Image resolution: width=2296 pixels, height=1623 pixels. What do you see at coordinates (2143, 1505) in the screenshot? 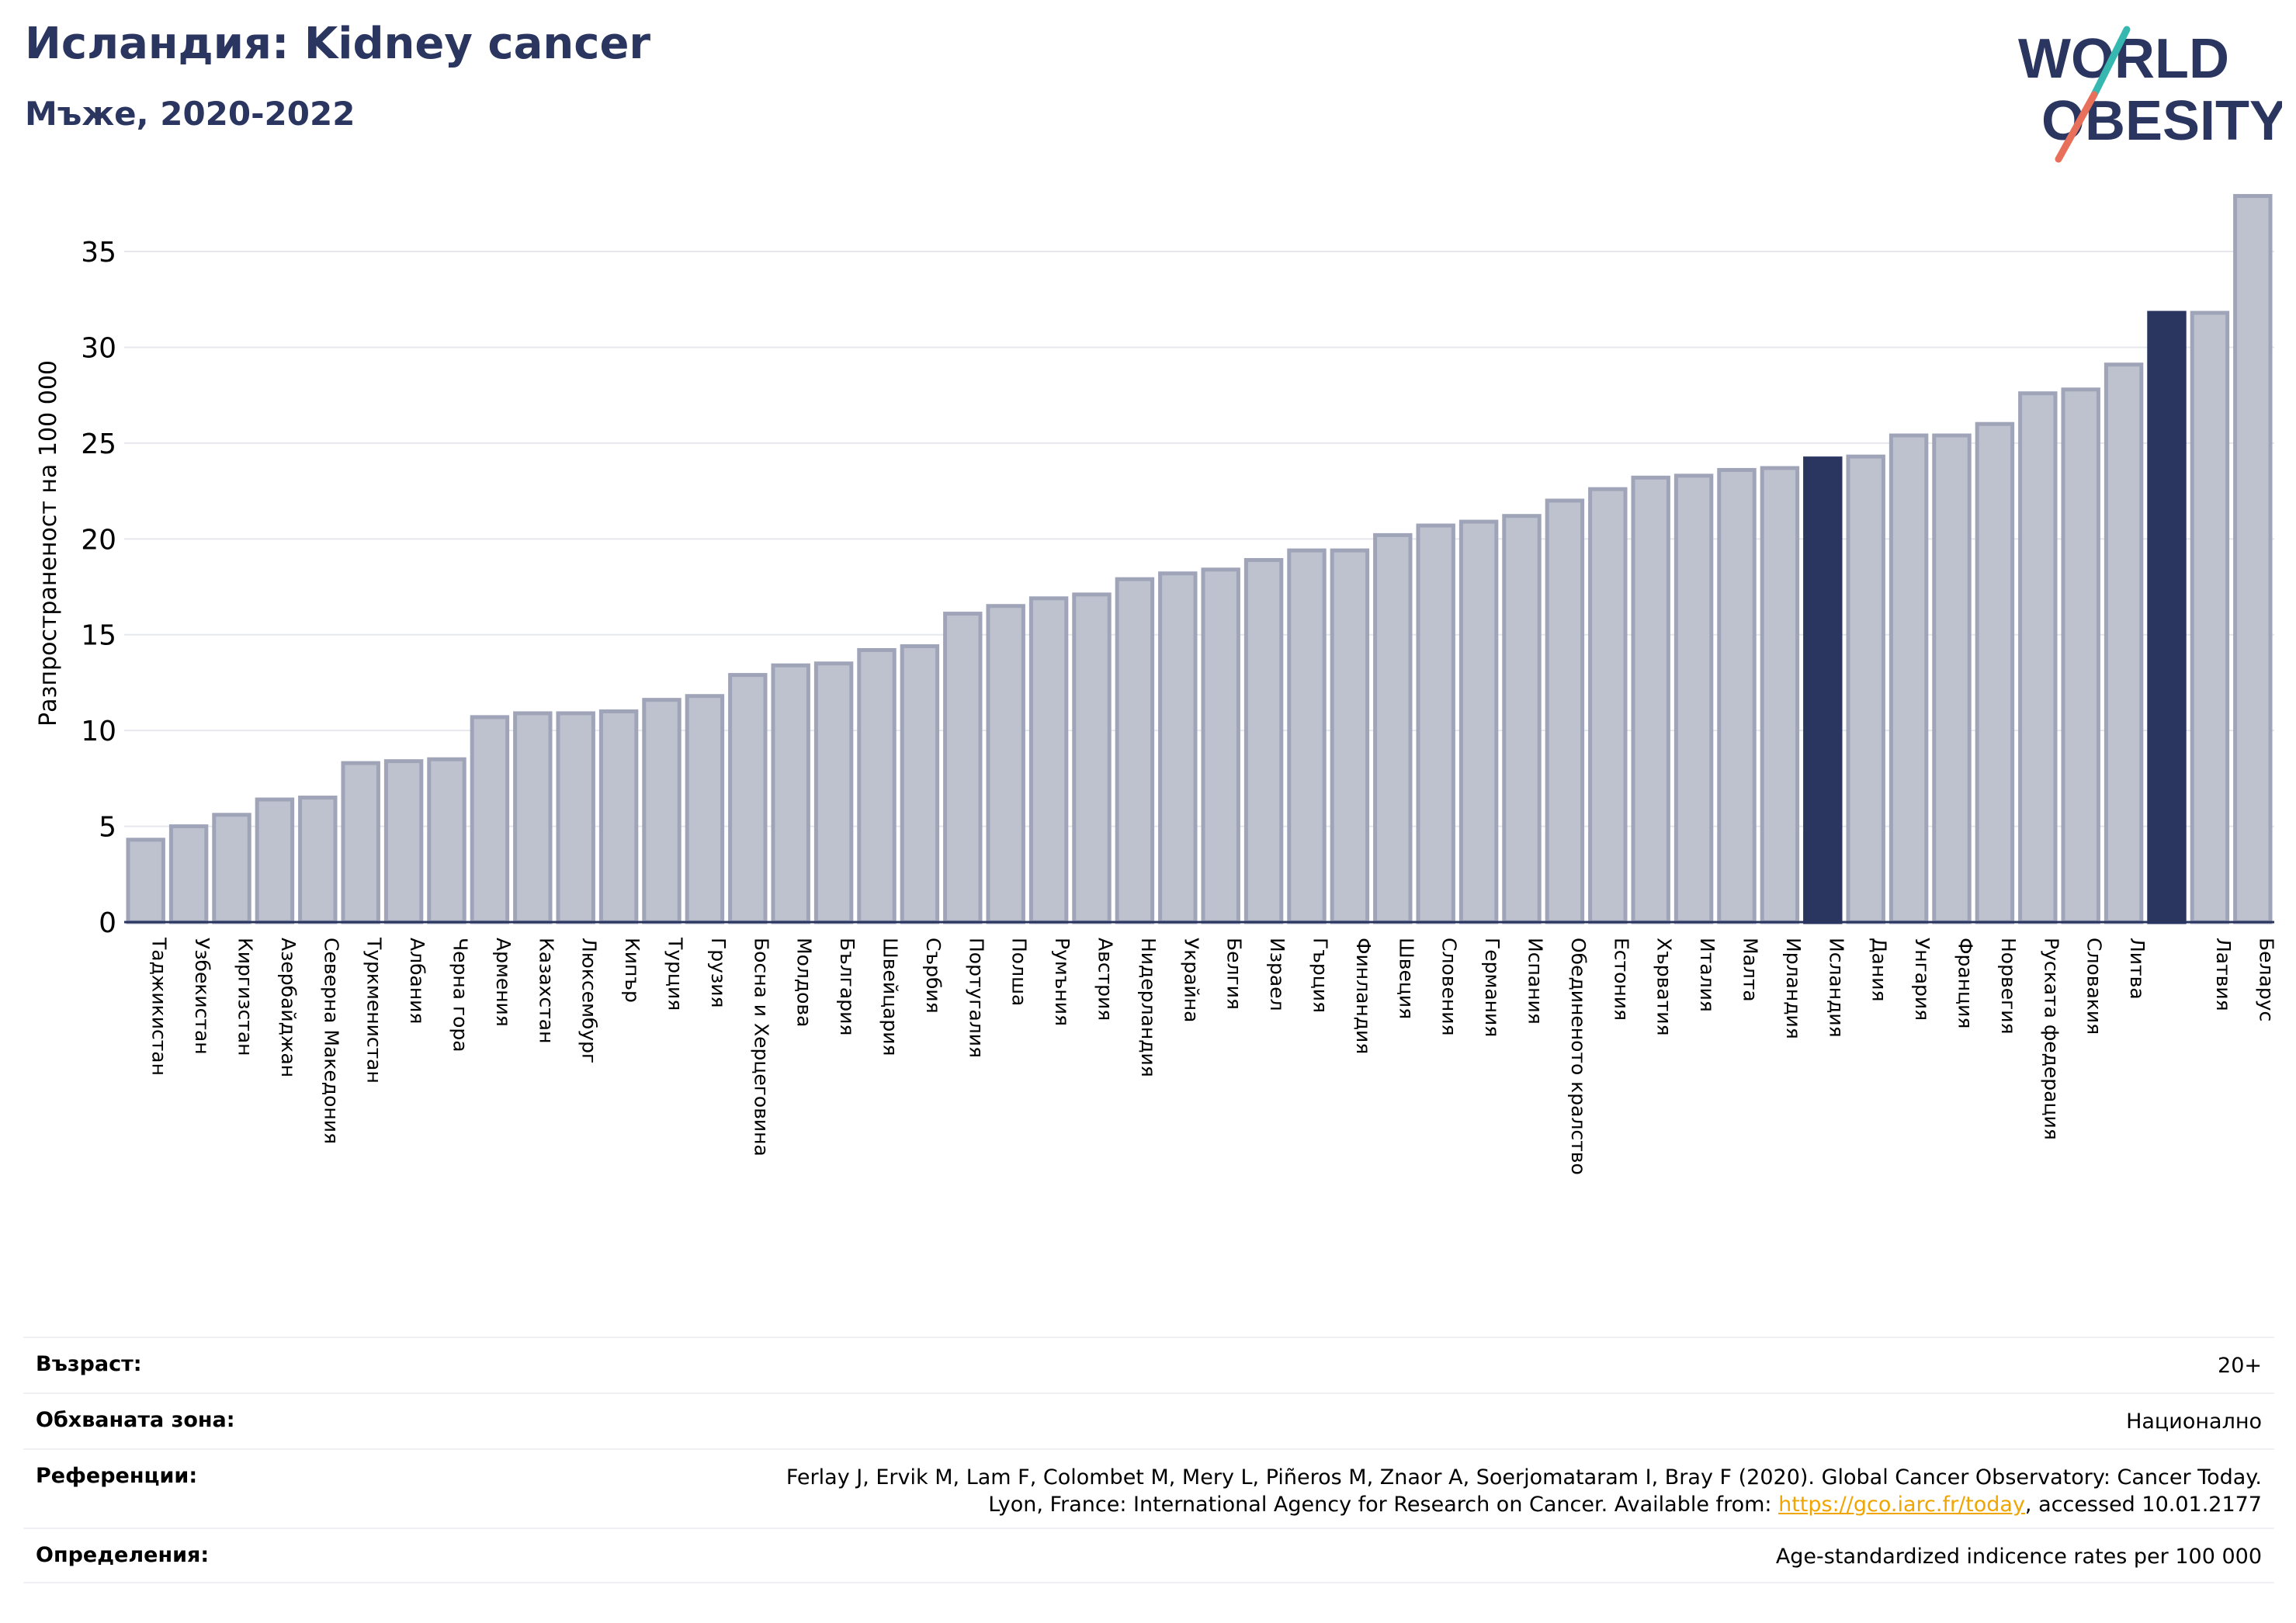
I see `reference-line2-post: , accessed 10.01.2177` at bounding box center [2143, 1505].